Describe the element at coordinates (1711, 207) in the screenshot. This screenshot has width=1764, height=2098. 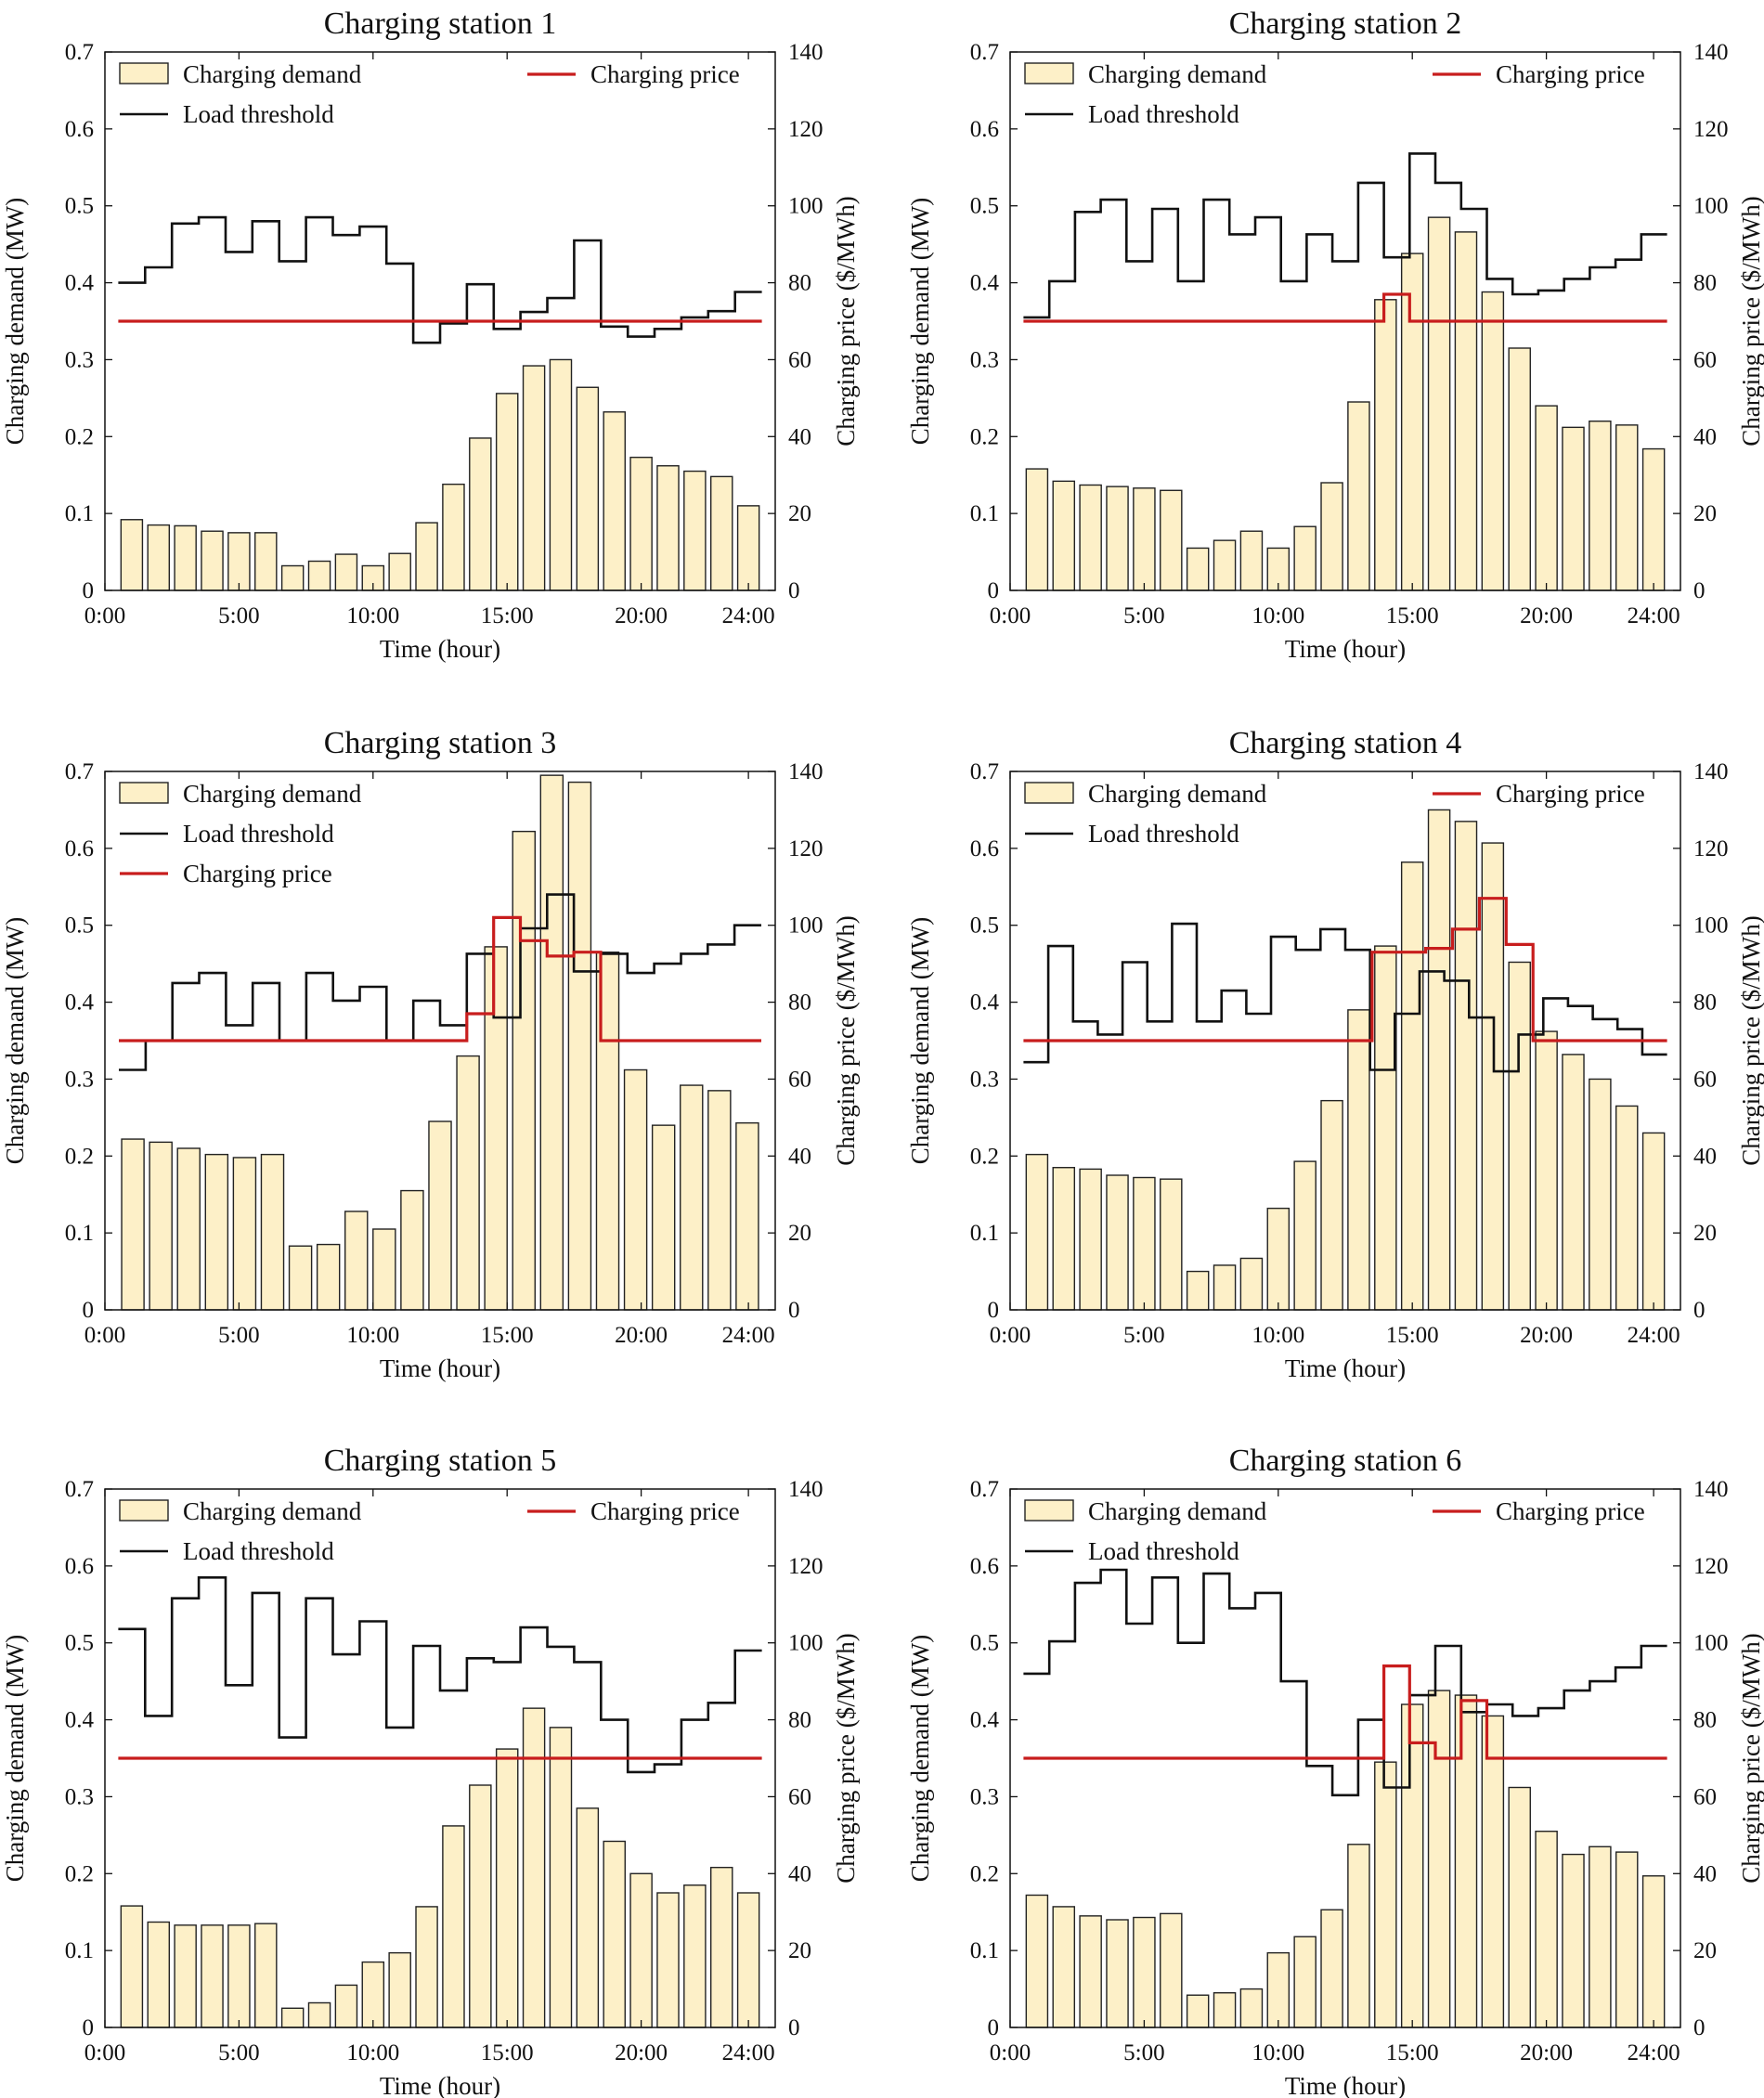
I see `y2-tick-label: 100` at that location.